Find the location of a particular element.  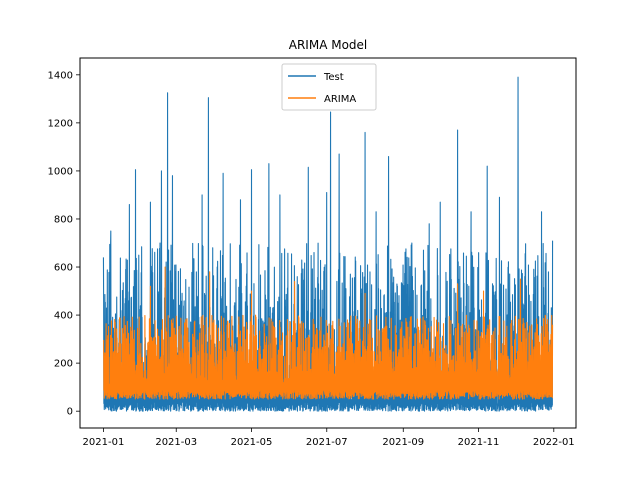

y-axis: 0 200 400 600 800 1000 1200 1400 is located at coordinates (64, 244).